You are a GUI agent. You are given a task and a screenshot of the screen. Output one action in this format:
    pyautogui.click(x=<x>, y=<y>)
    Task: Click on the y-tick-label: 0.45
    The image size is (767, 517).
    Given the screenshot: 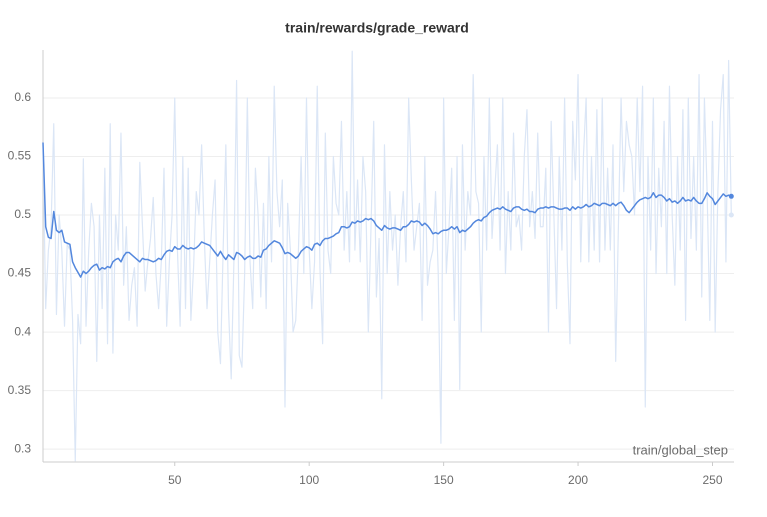 What is the action you would take?
    pyautogui.click(x=20, y=273)
    